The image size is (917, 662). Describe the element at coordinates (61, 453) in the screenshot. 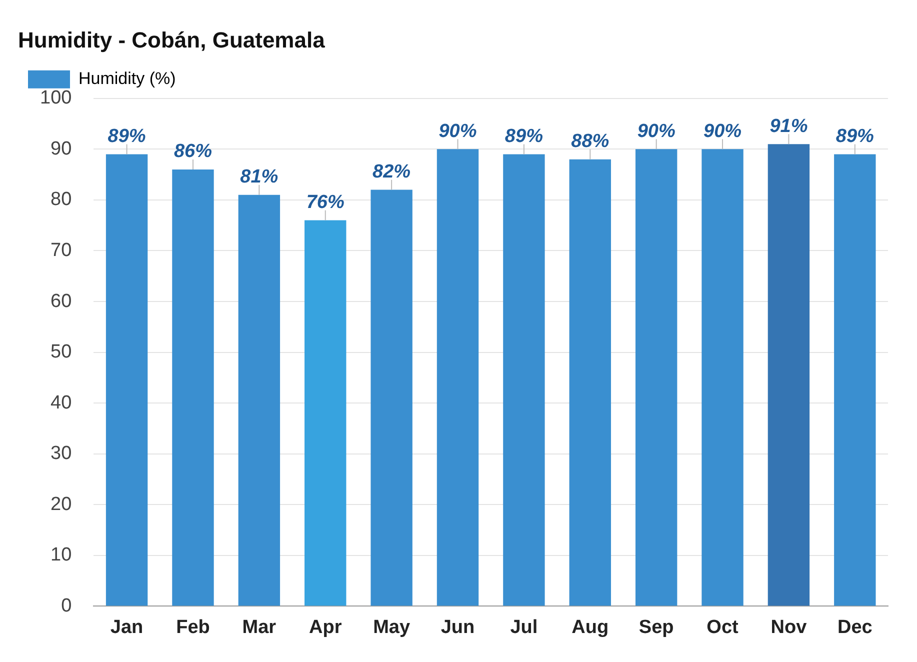

I see `y-tick-label: 30` at that location.